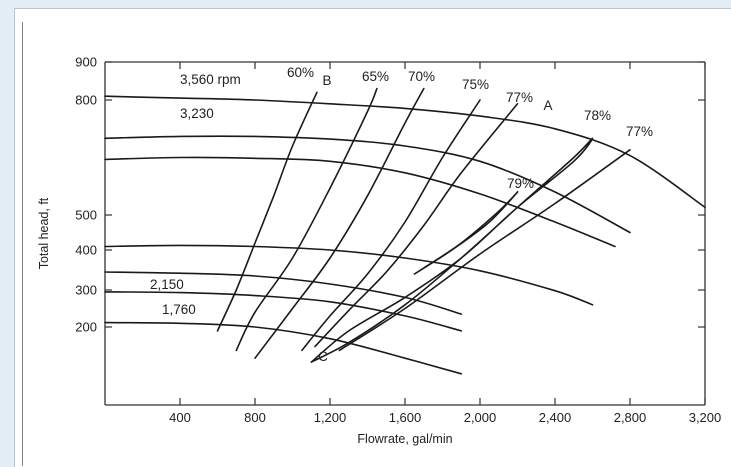  What do you see at coordinates (475, 84) in the screenshot?
I see `efficiency-label: 75%` at bounding box center [475, 84].